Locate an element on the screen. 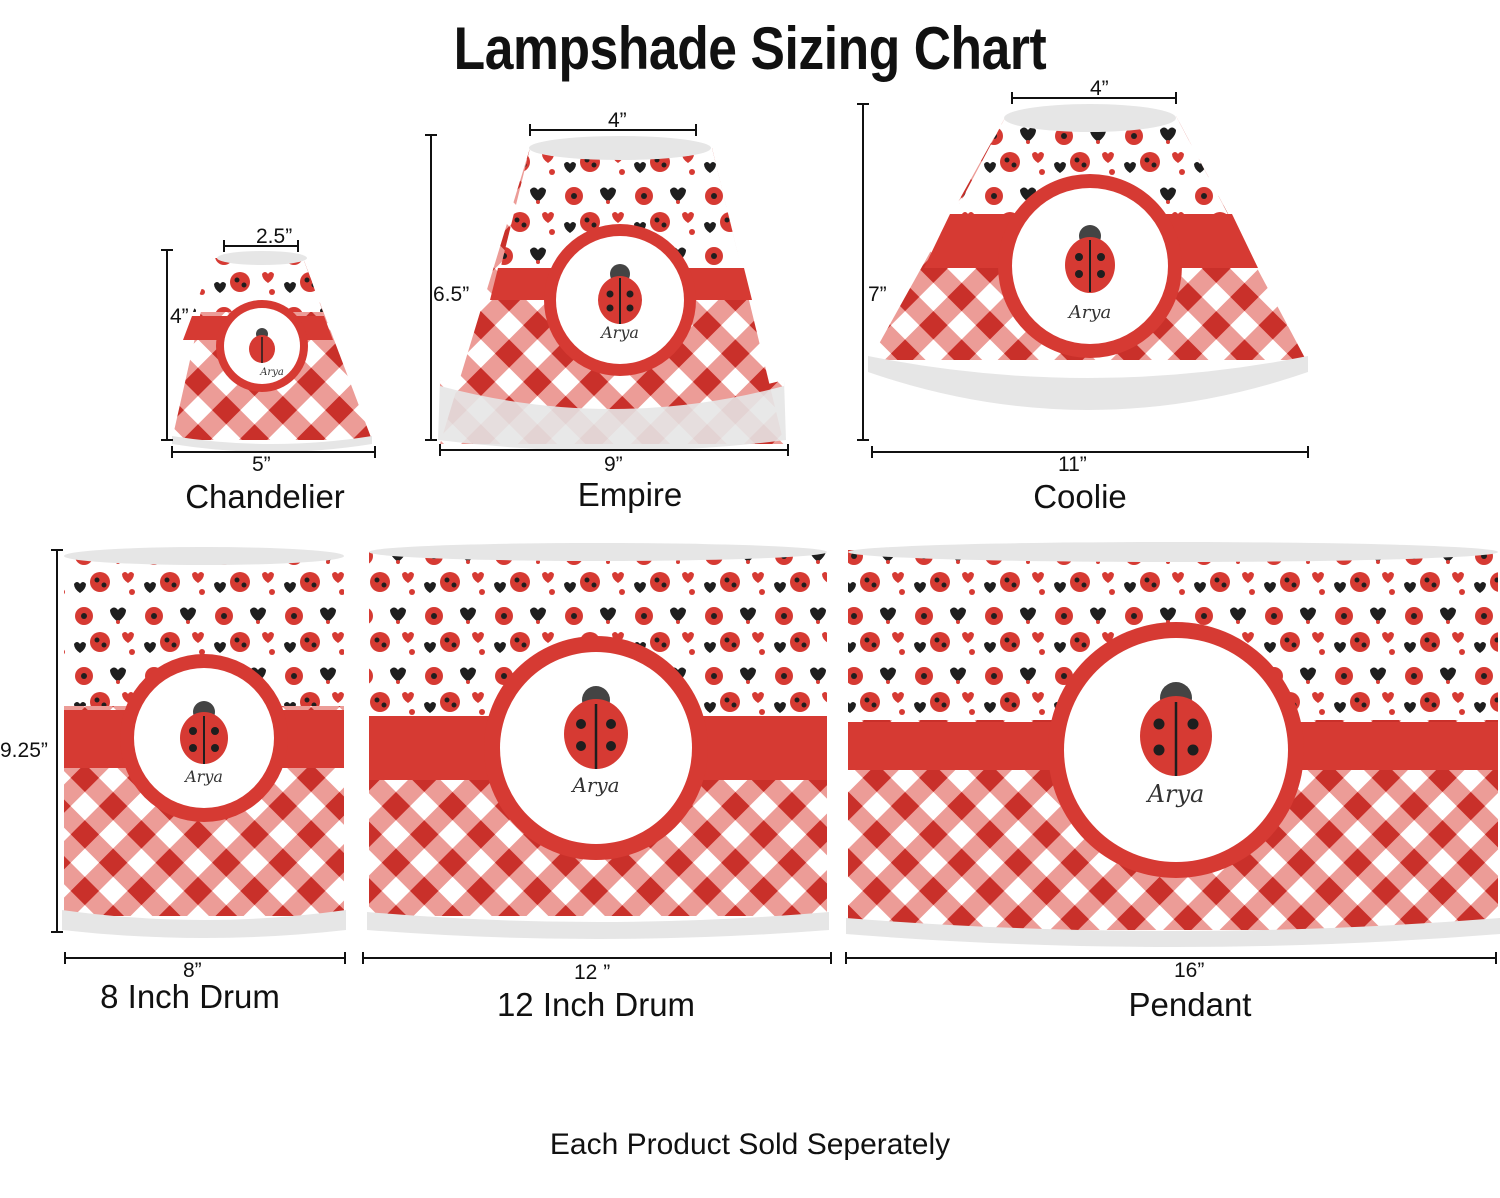 The width and height of the screenshot is (1500, 1198). drum12-label: 12 Inch Drum is located at coordinates (596, 1004).